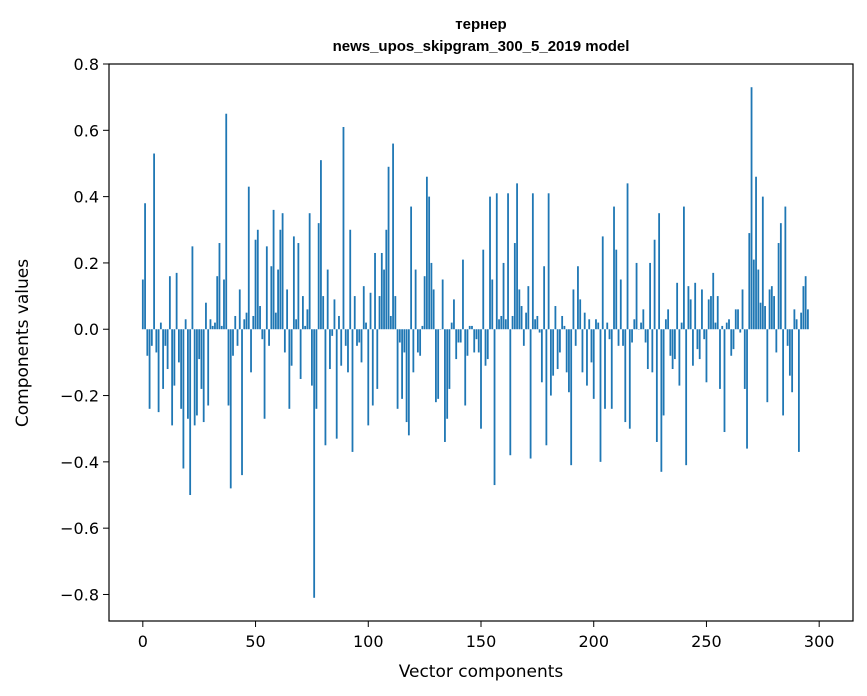 The width and height of the screenshot is (867, 696). What do you see at coordinates (143, 641) in the screenshot?
I see `x-tick-label: 0` at bounding box center [143, 641].